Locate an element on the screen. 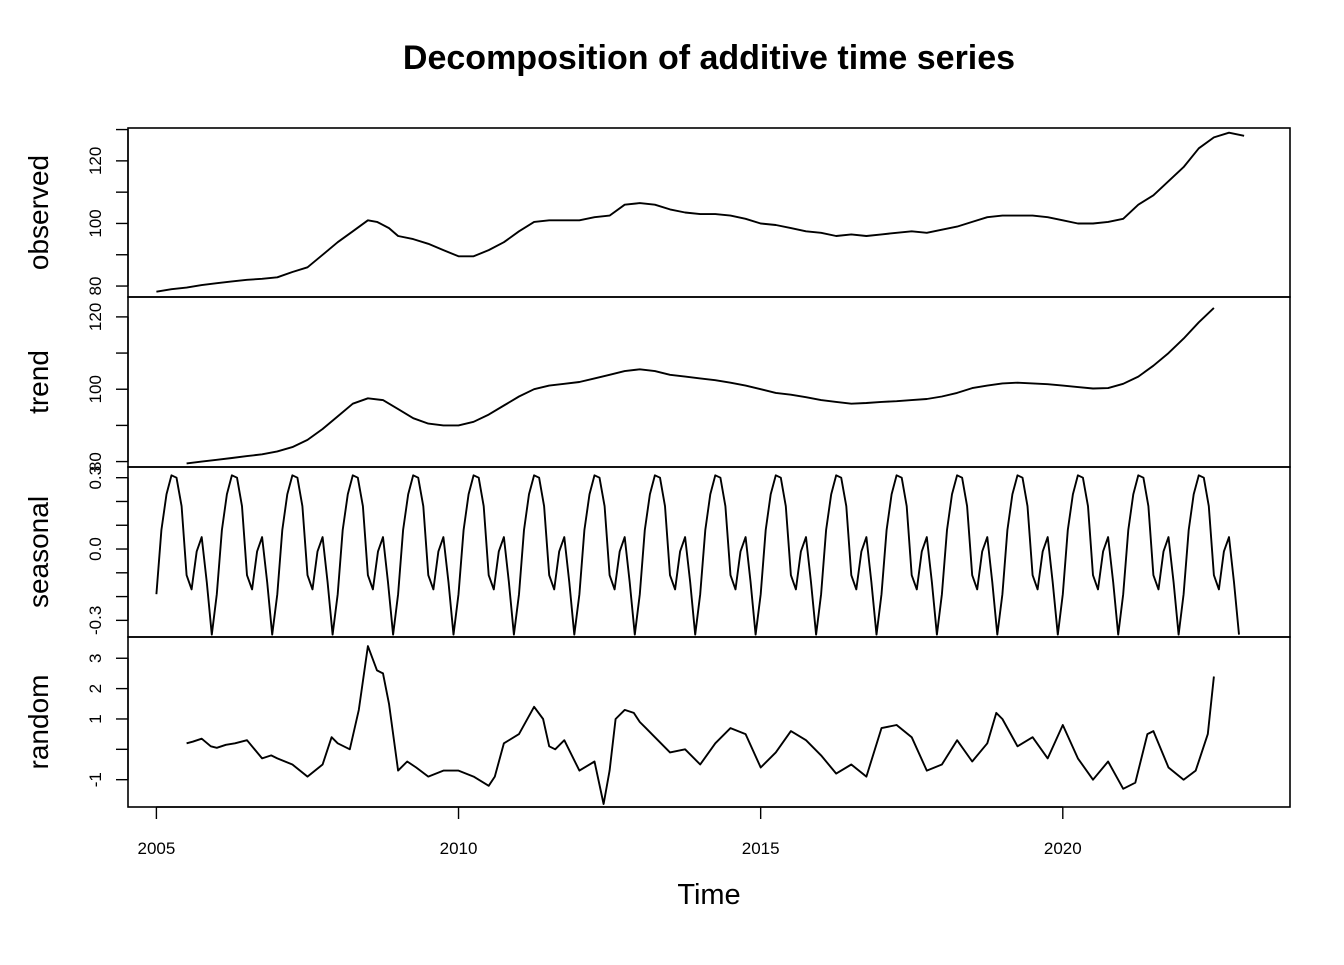 This screenshot has width=1344, height=965. random-series-line is located at coordinates (700, 725).